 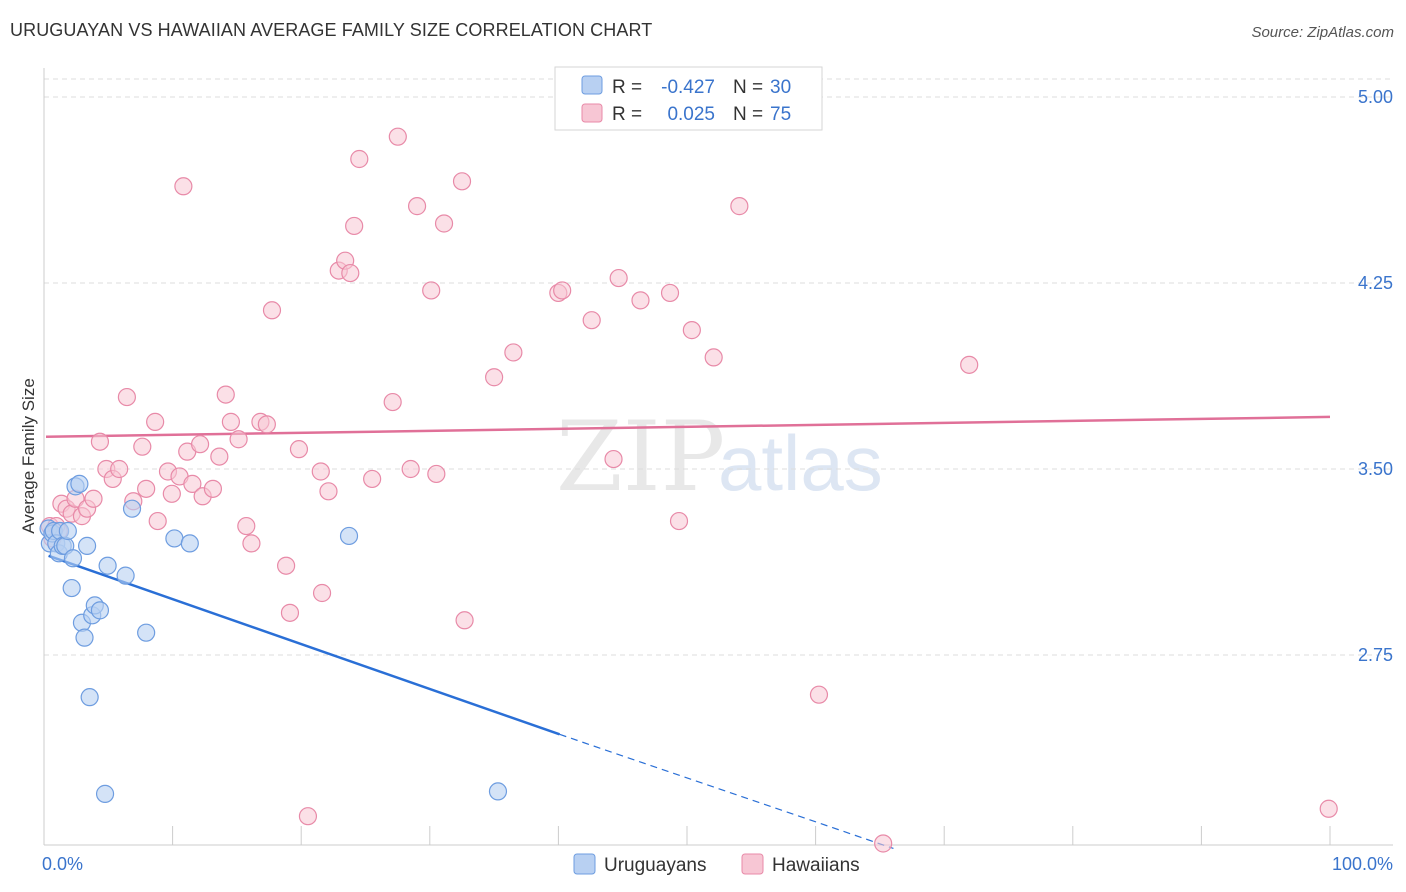 I want to click on legend: Uruguayans Hawaiians, so click(x=716, y=864).